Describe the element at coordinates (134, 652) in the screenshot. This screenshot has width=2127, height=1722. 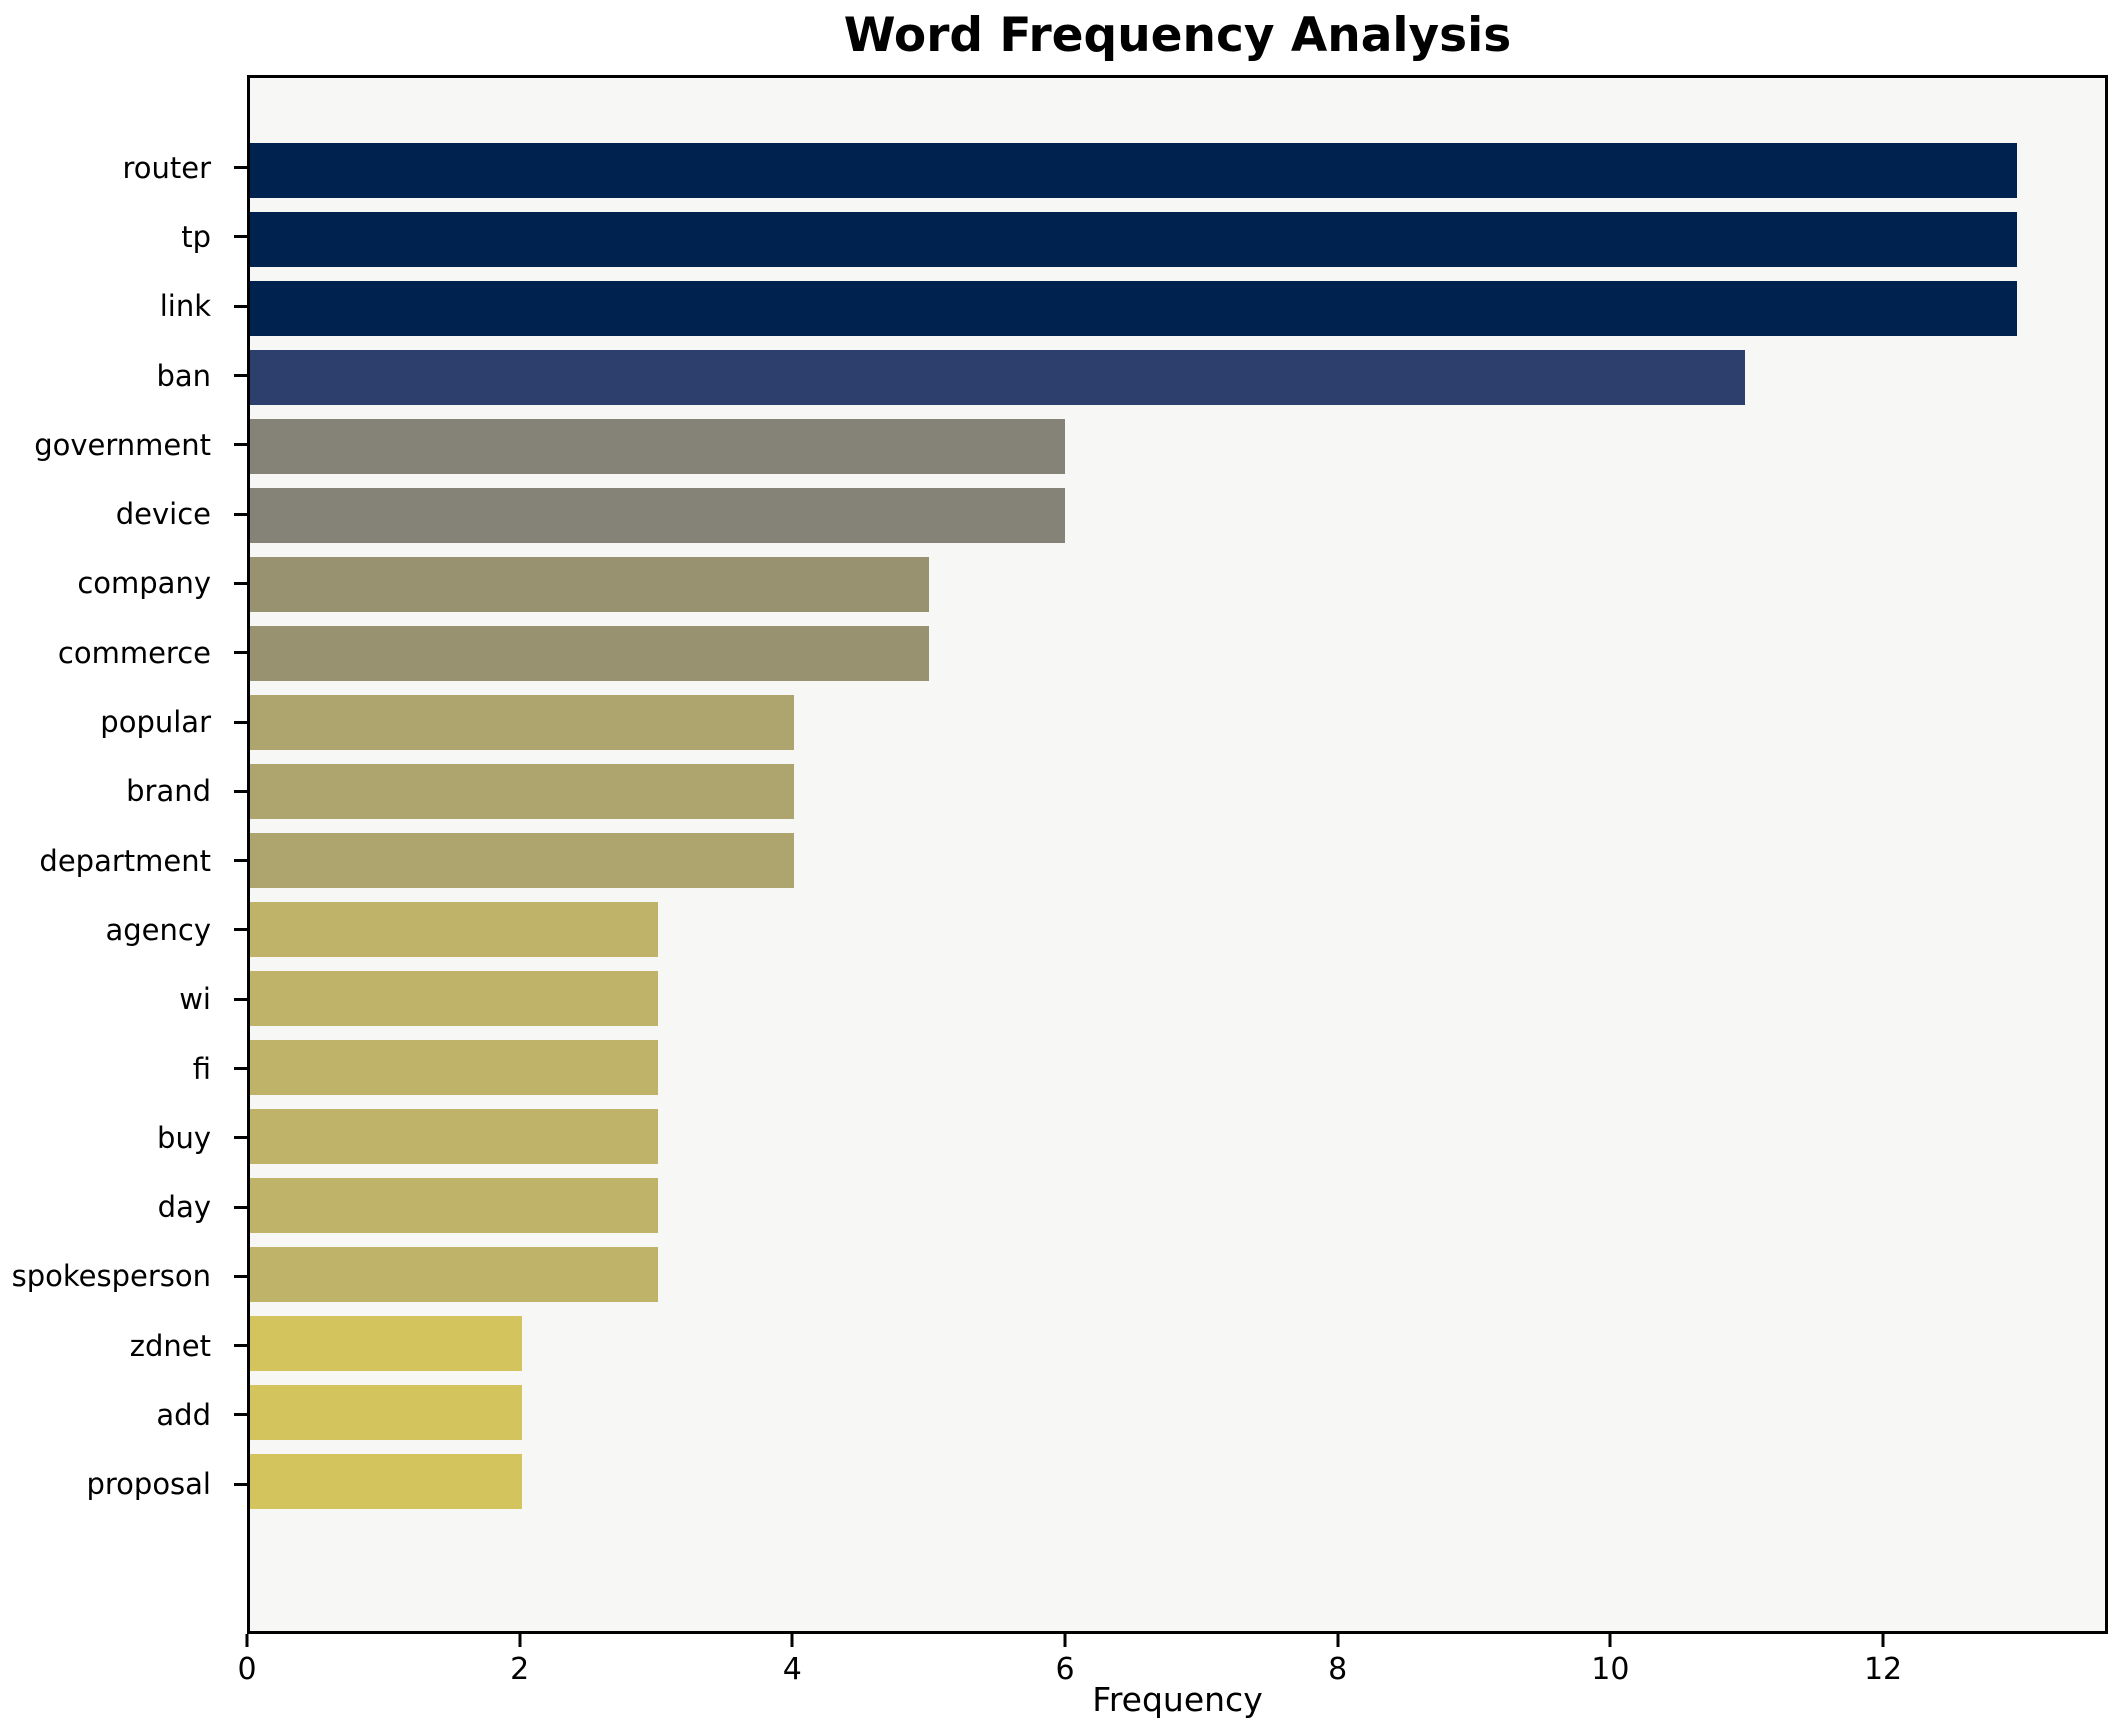
I see `y-tick-label: commerce` at that location.